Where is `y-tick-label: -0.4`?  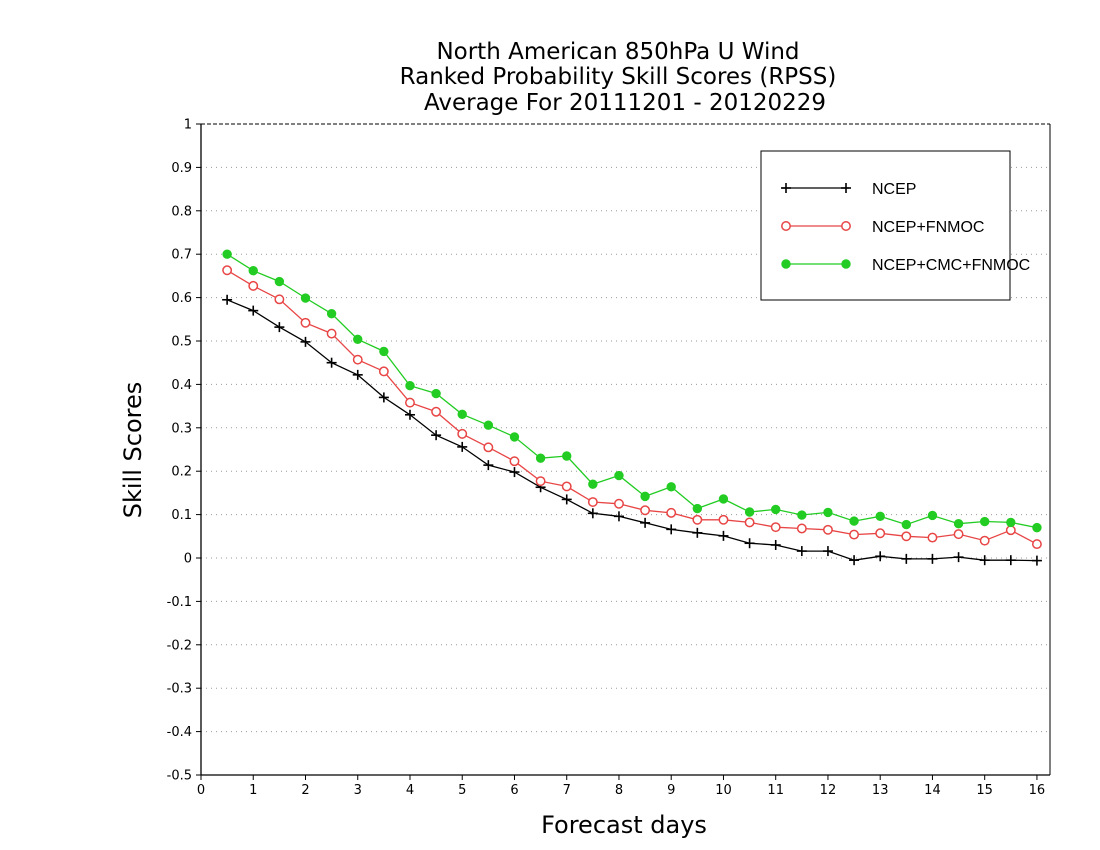 y-tick-label: -0.4 is located at coordinates (179, 732).